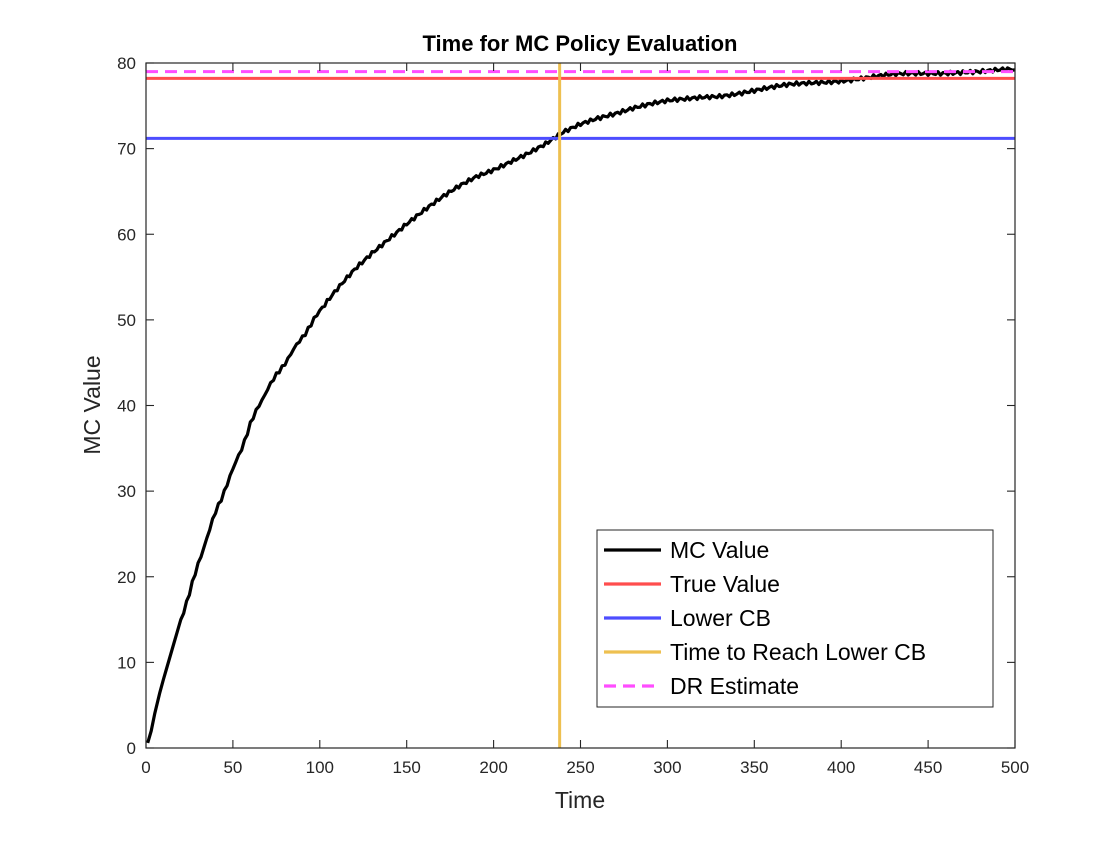 Image resolution: width=1120 pixels, height=845 pixels. I want to click on x-tick-label: 400, so click(841, 767).